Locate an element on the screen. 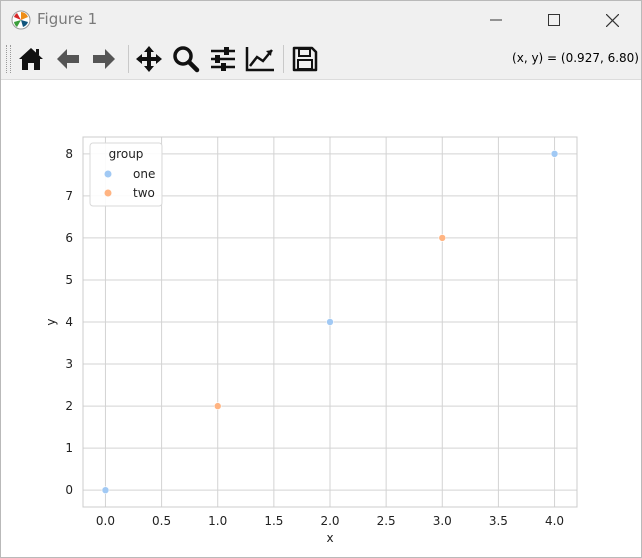 Image resolution: width=642 pixels, height=558 pixels. zoom-button is located at coordinates (186, 59).